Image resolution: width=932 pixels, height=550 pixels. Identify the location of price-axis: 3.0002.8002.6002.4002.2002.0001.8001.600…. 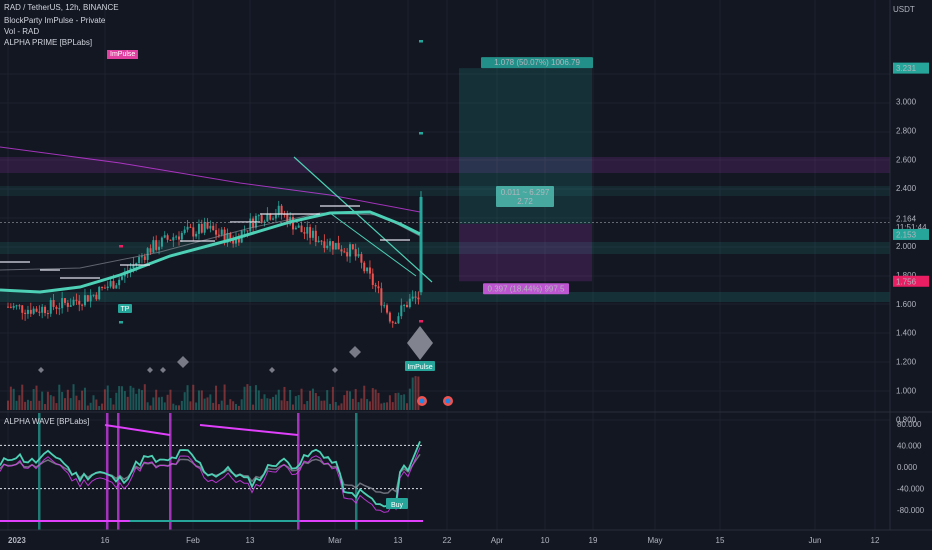
(909, 265).